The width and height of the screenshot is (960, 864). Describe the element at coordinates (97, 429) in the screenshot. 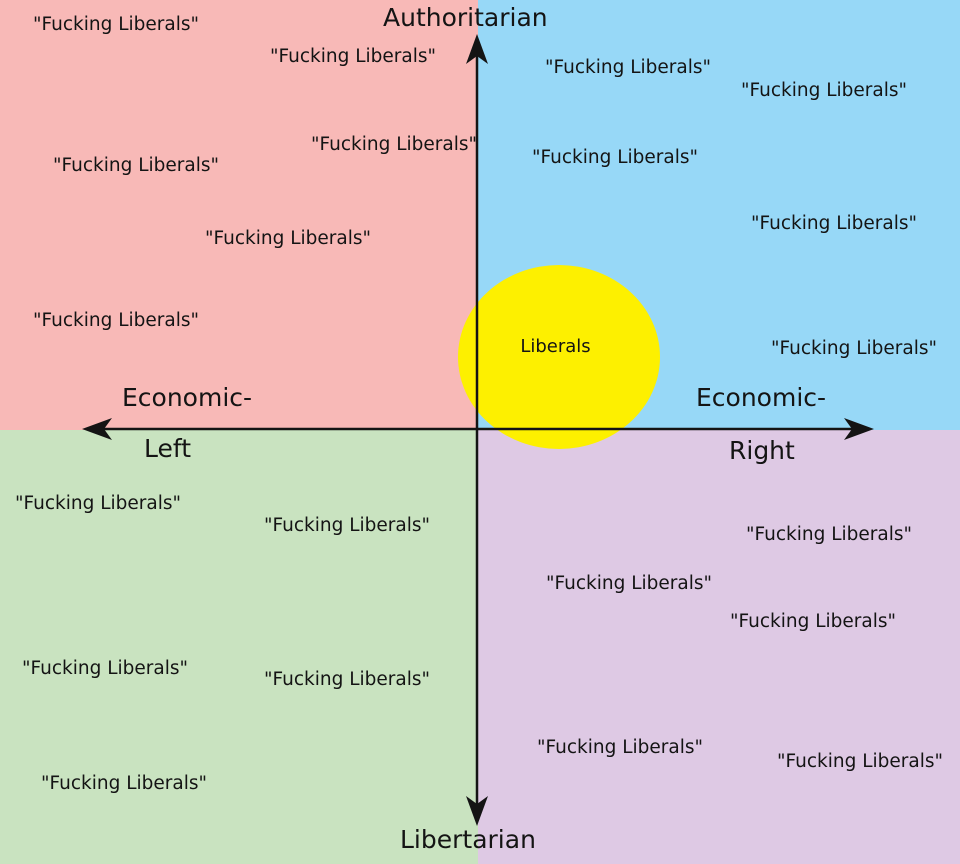

I see `arrow-left-icon` at that location.